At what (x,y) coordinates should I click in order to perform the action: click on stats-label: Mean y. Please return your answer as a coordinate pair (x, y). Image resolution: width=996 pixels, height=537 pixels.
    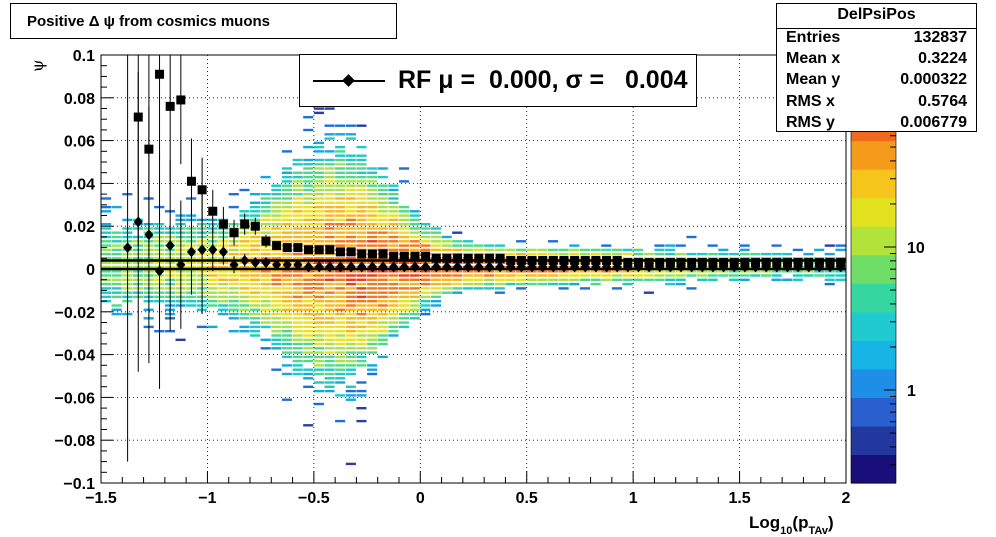
    Looking at the image, I should click on (813, 79).